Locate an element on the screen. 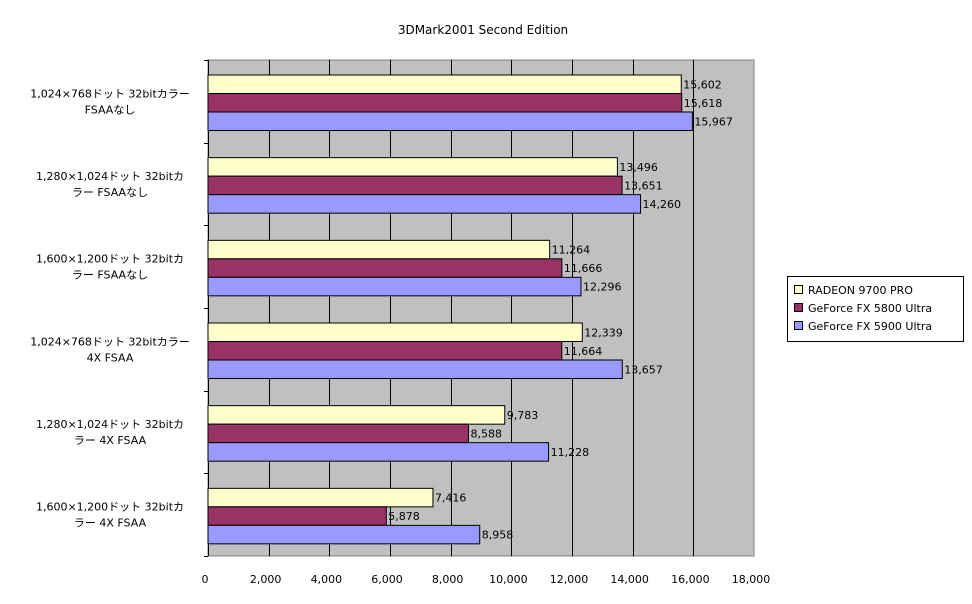  x-tick-label: 2,000 is located at coordinates (266, 579).